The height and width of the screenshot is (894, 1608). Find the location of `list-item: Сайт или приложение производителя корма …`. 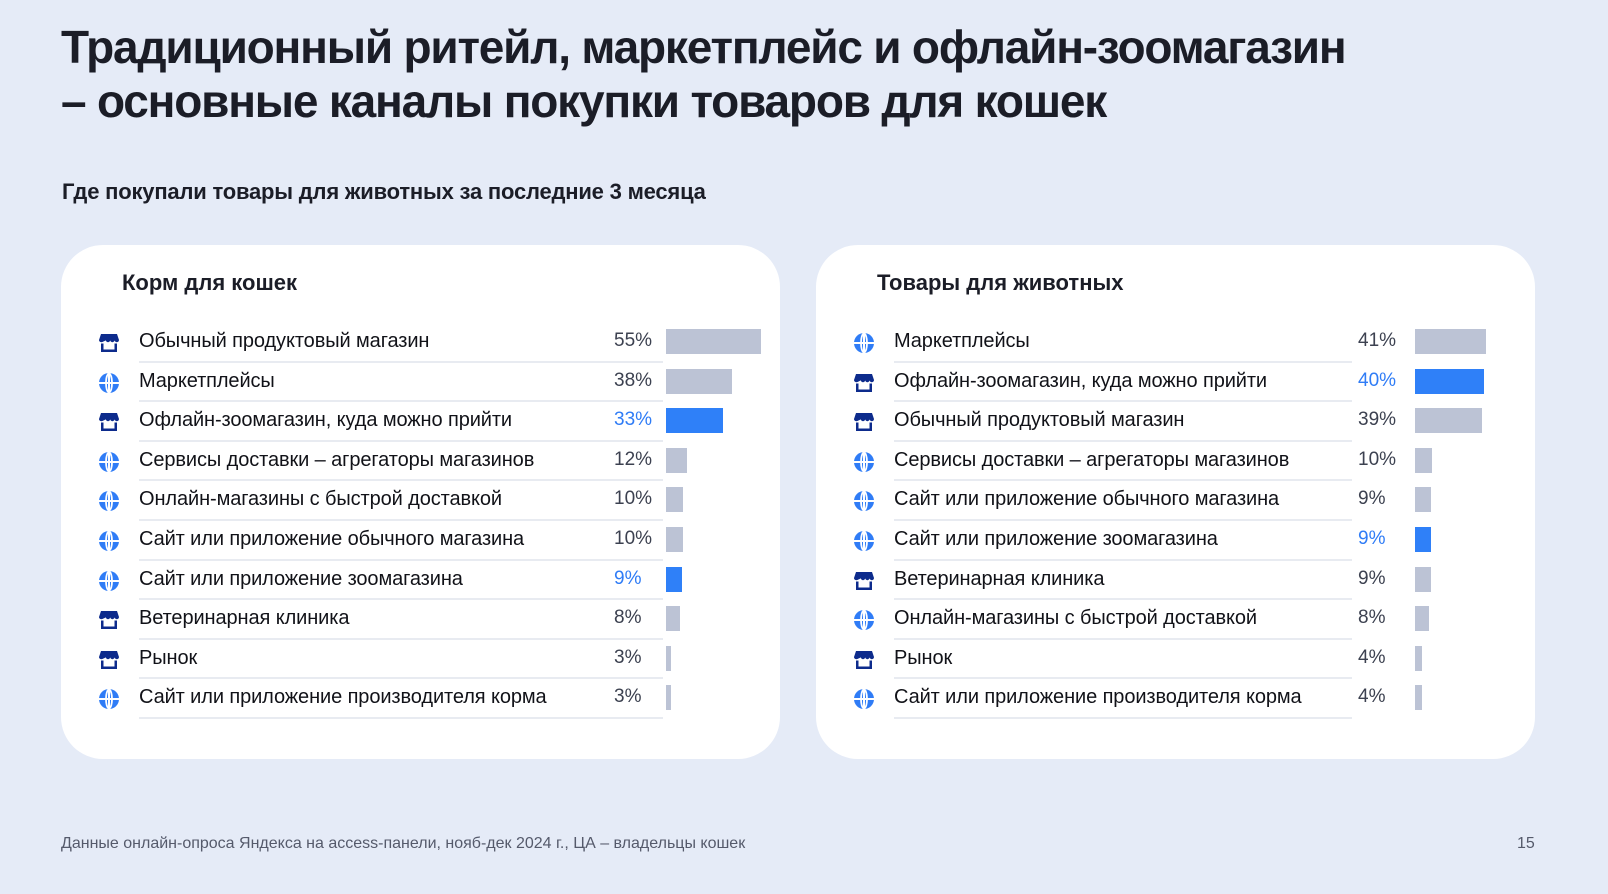

list-item: Сайт или приложение производителя корма … is located at coordinates (1175, 699).